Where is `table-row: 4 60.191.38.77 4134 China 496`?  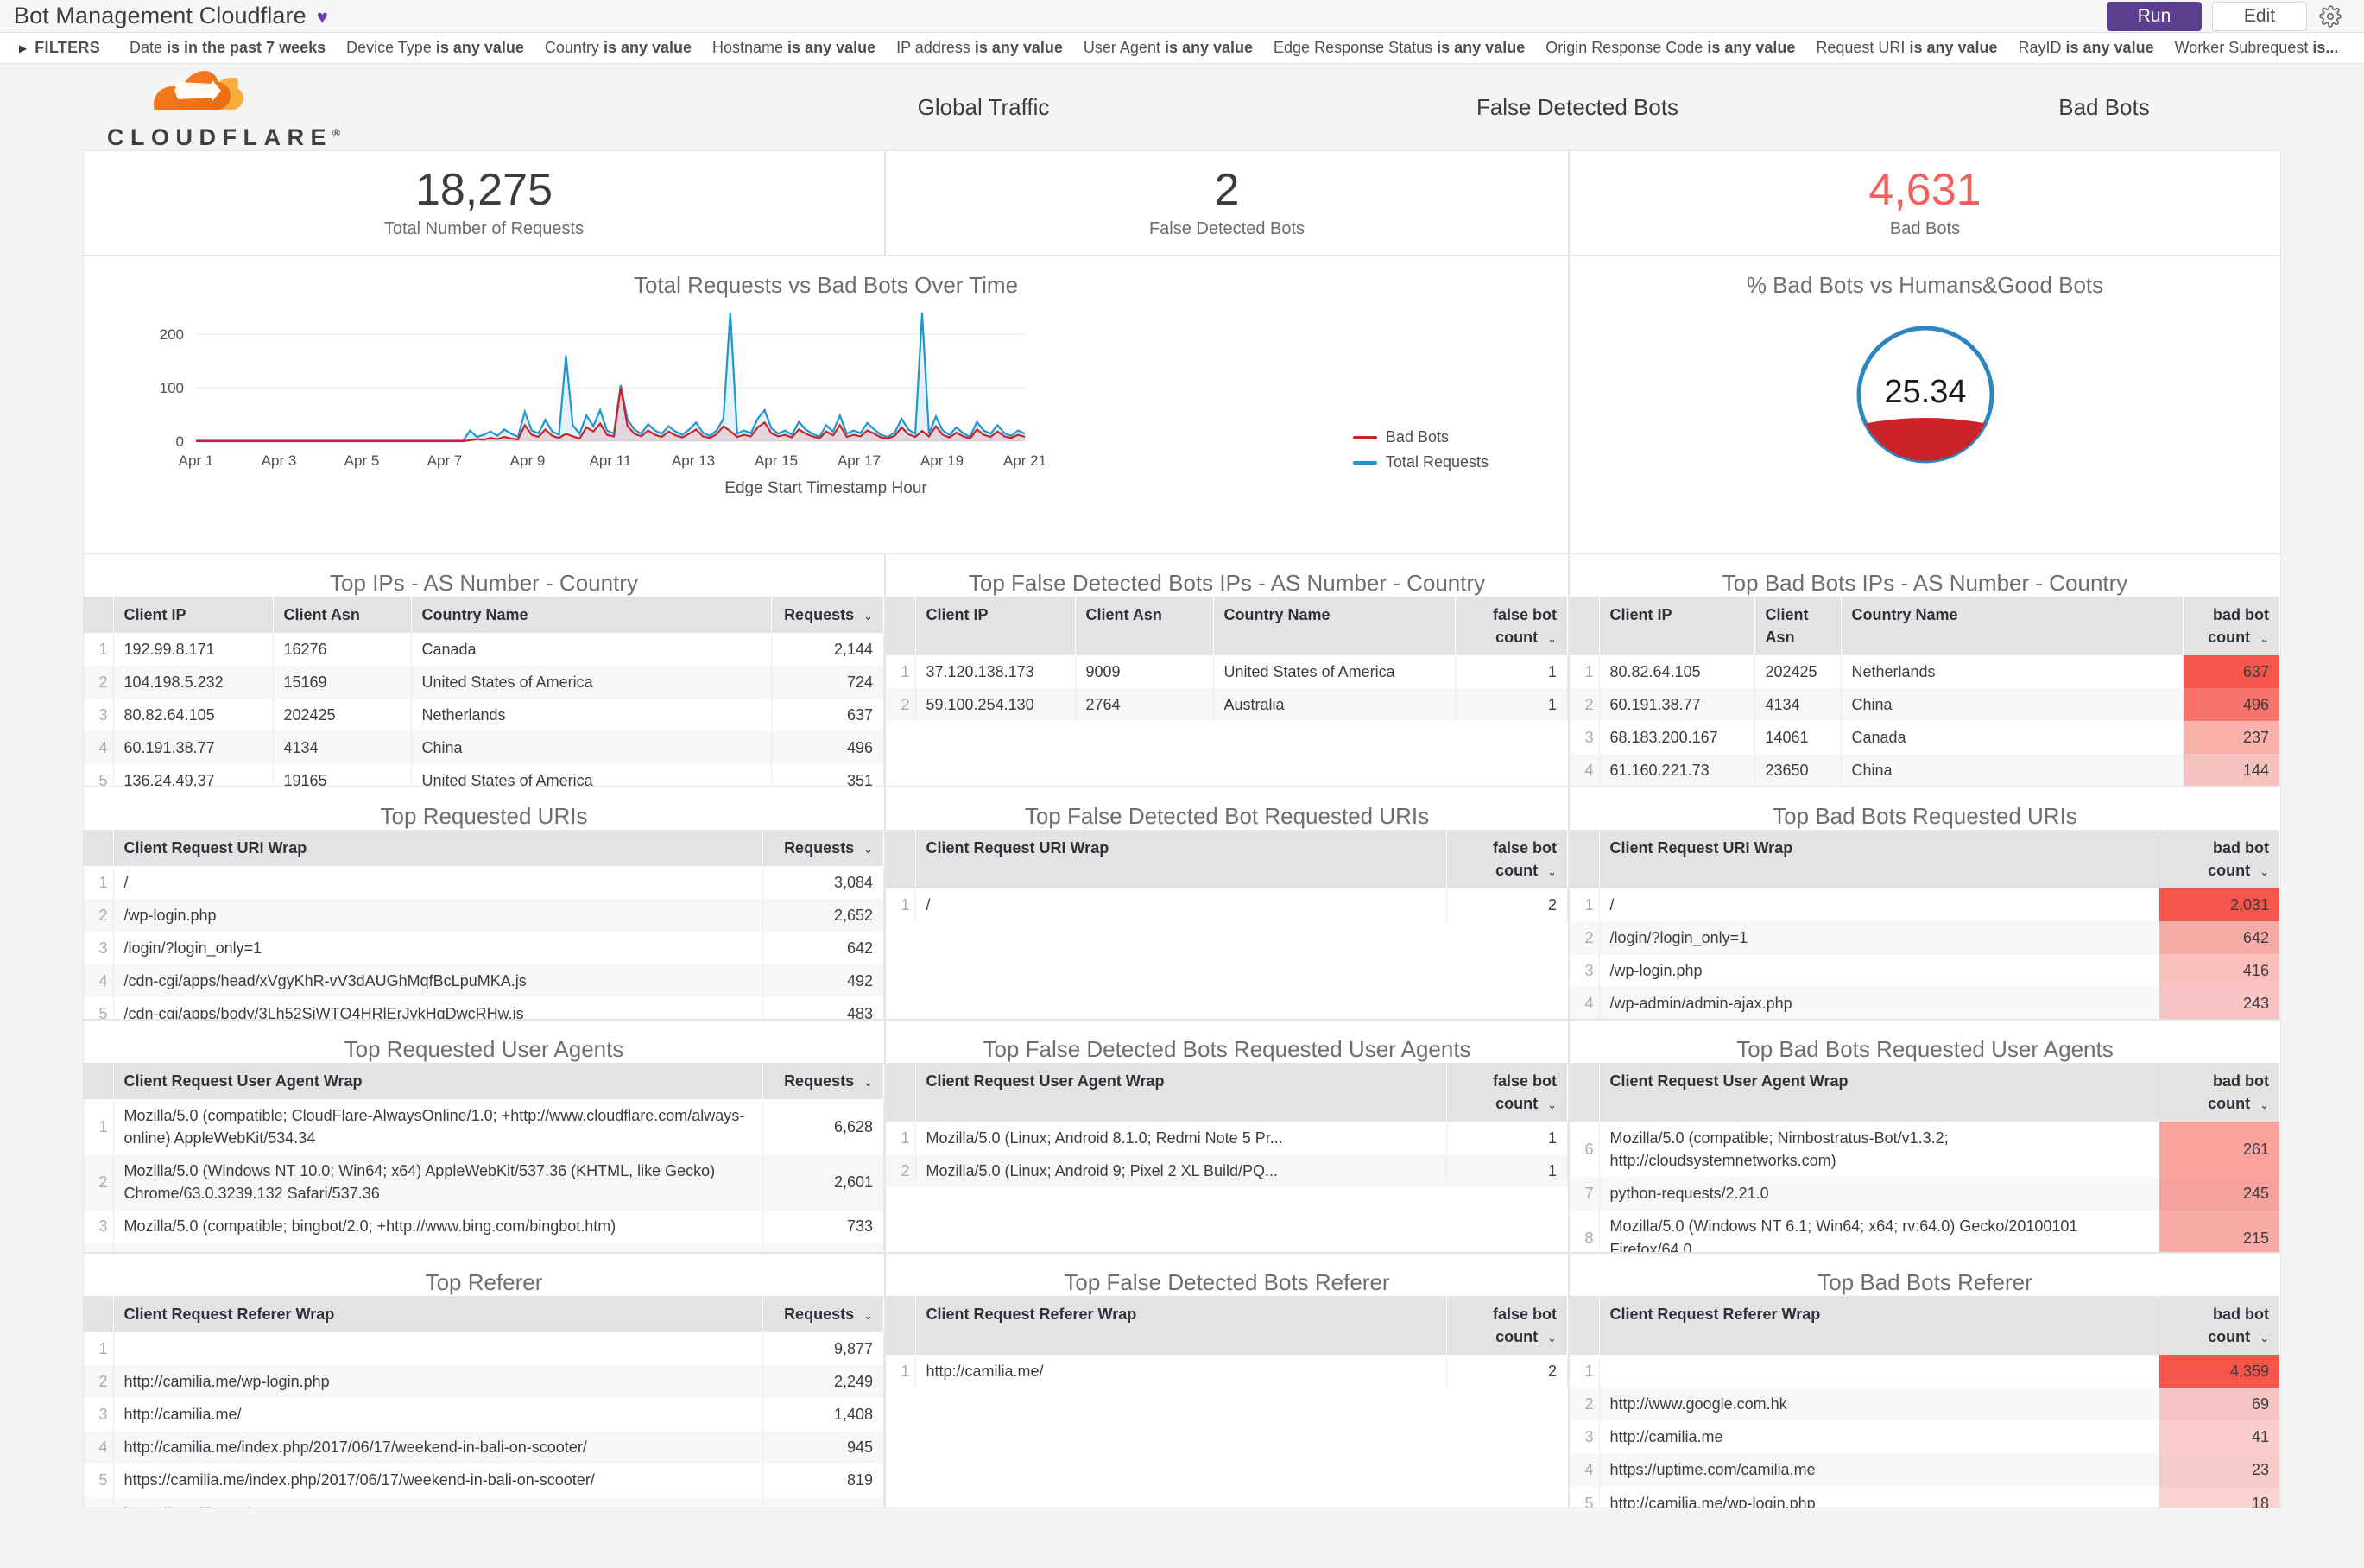
table-row: 4 60.191.38.77 4134 China 496 is located at coordinates (484, 748).